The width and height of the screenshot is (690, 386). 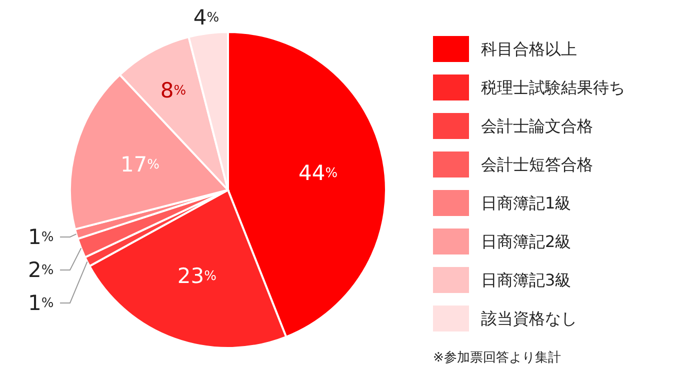 I want to click on data-label: 8%, so click(x=173, y=90).